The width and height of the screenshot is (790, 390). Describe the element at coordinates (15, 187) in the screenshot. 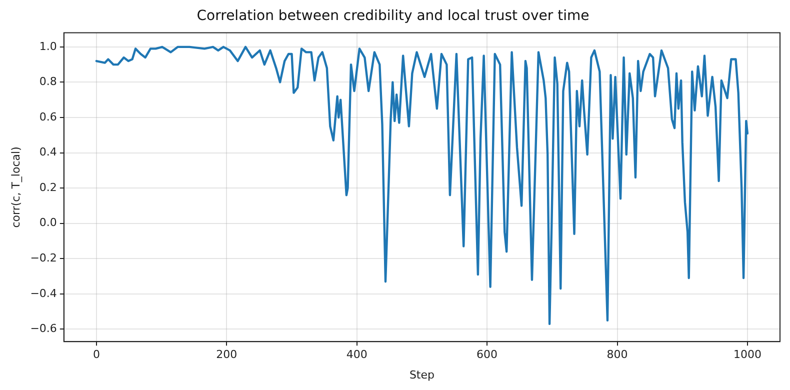

I see `y-axis-title: corr(c, T_local)` at that location.